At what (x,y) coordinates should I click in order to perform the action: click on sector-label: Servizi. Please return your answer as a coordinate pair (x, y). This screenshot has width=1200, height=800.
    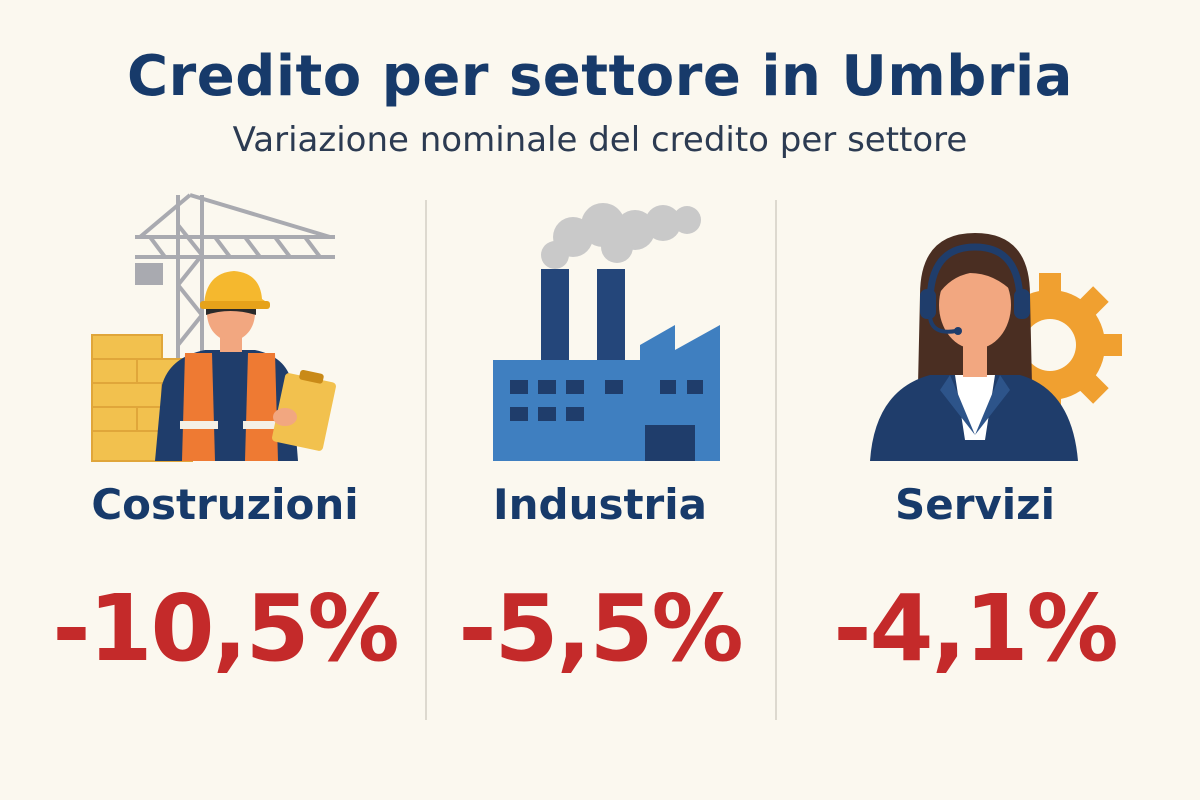
    Looking at the image, I should click on (975, 504).